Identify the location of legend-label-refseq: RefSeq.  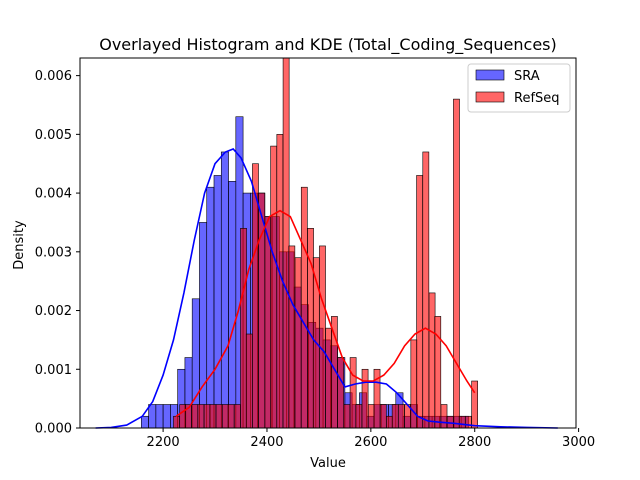
(537, 98).